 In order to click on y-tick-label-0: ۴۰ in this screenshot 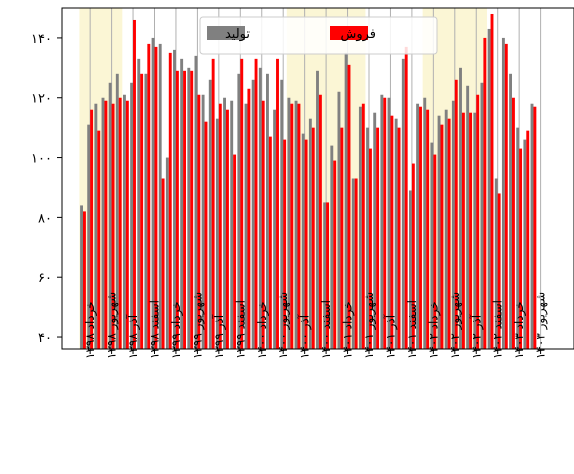, I will do `click(45, 338)`.